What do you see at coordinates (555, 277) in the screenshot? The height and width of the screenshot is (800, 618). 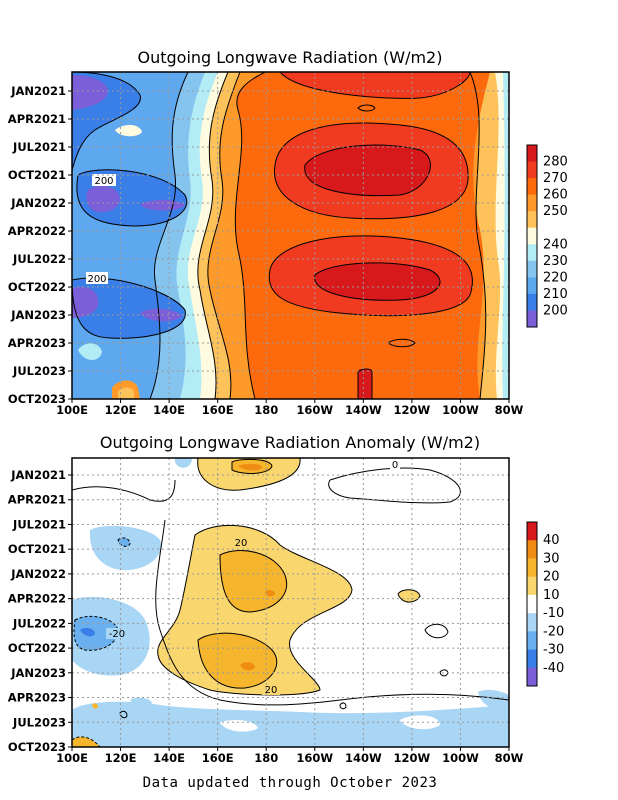 I see `colorbar-tick-label: 220` at bounding box center [555, 277].